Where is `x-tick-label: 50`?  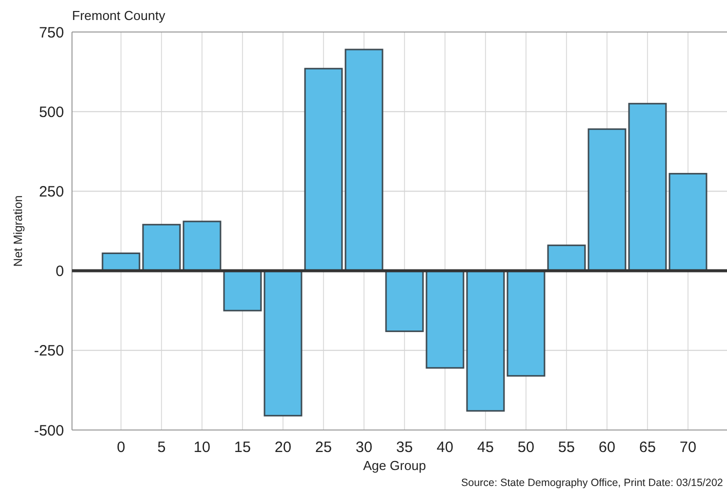
x-tick-label: 50 is located at coordinates (526, 447).